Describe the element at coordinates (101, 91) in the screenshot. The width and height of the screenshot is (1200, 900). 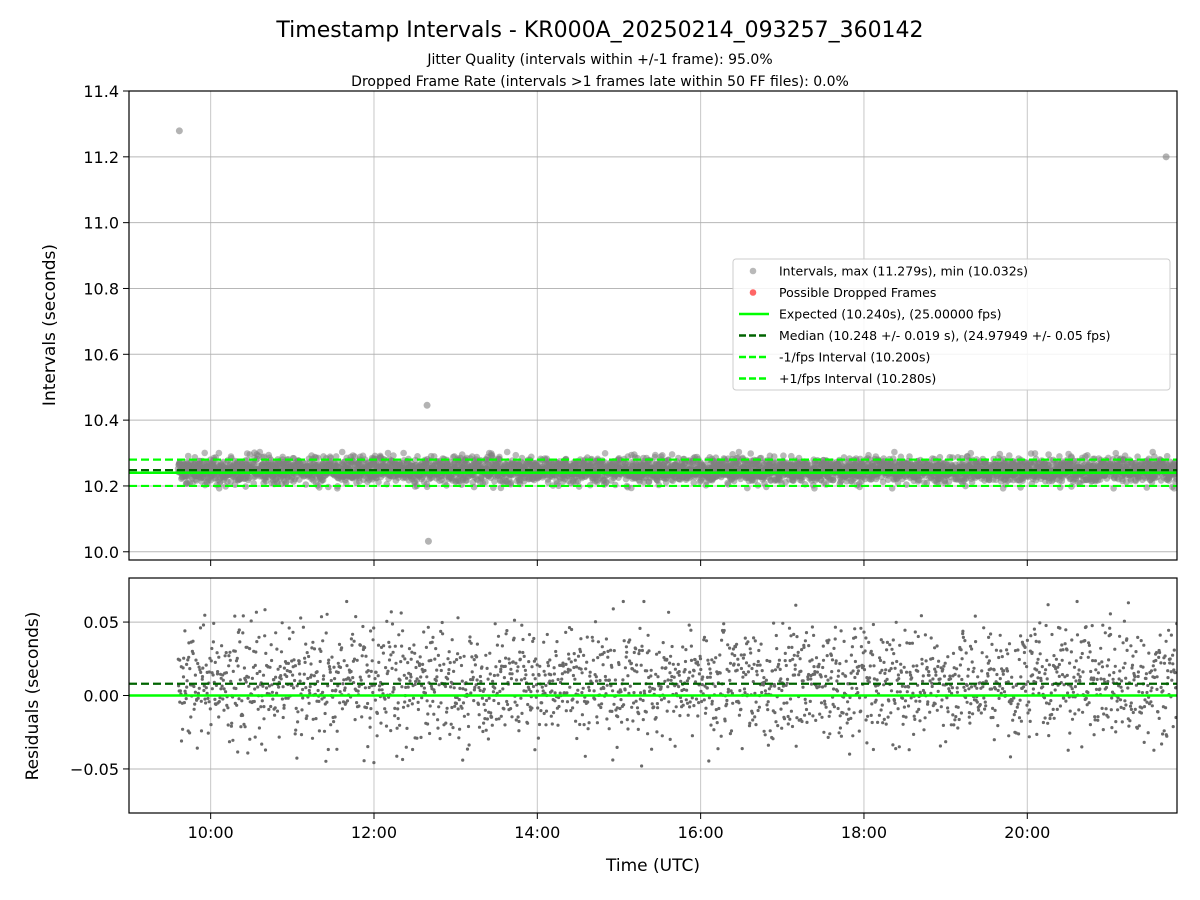
I see `y-tick-label: 11.4` at that location.